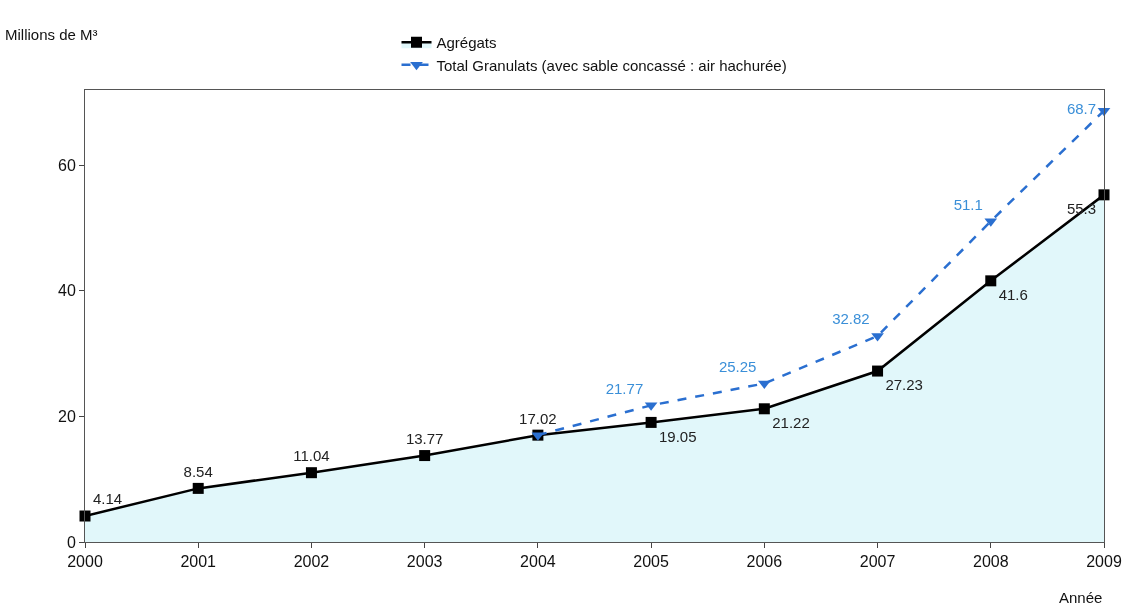 The image size is (1134, 607). Describe the element at coordinates (424, 562) in the screenshot. I see `x-tick-label: 2003` at that location.